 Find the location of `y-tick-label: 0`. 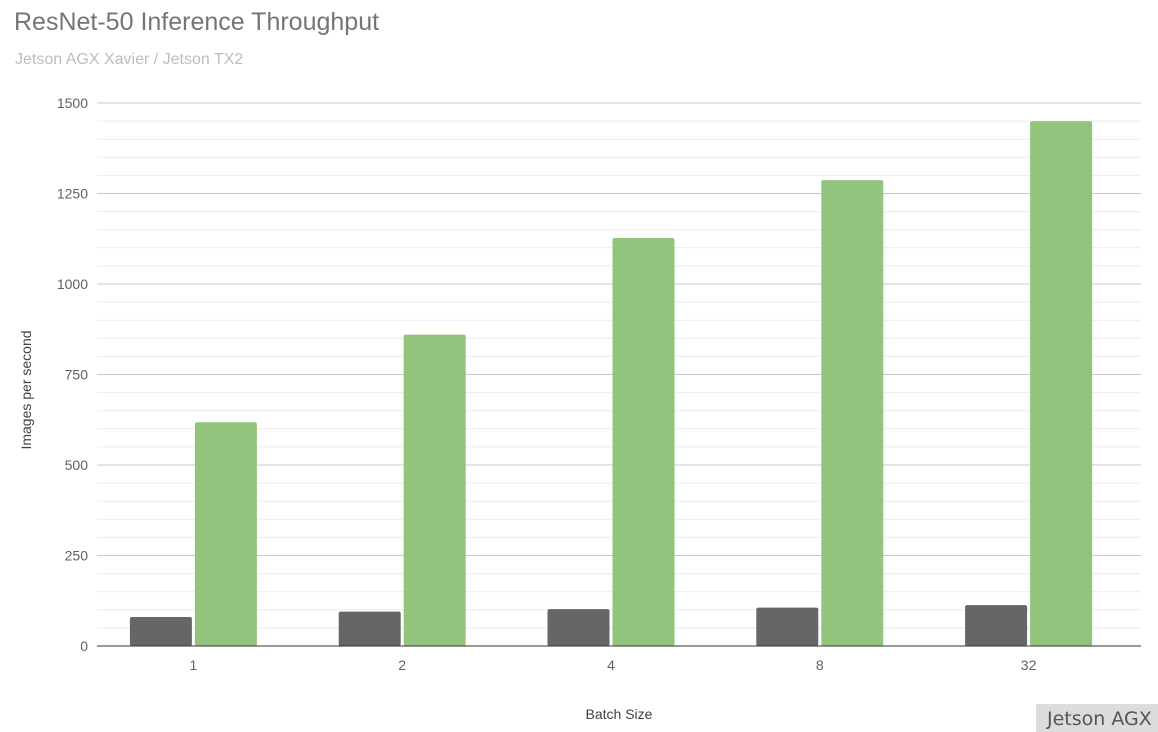

y-tick-label: 0 is located at coordinates (84, 646).